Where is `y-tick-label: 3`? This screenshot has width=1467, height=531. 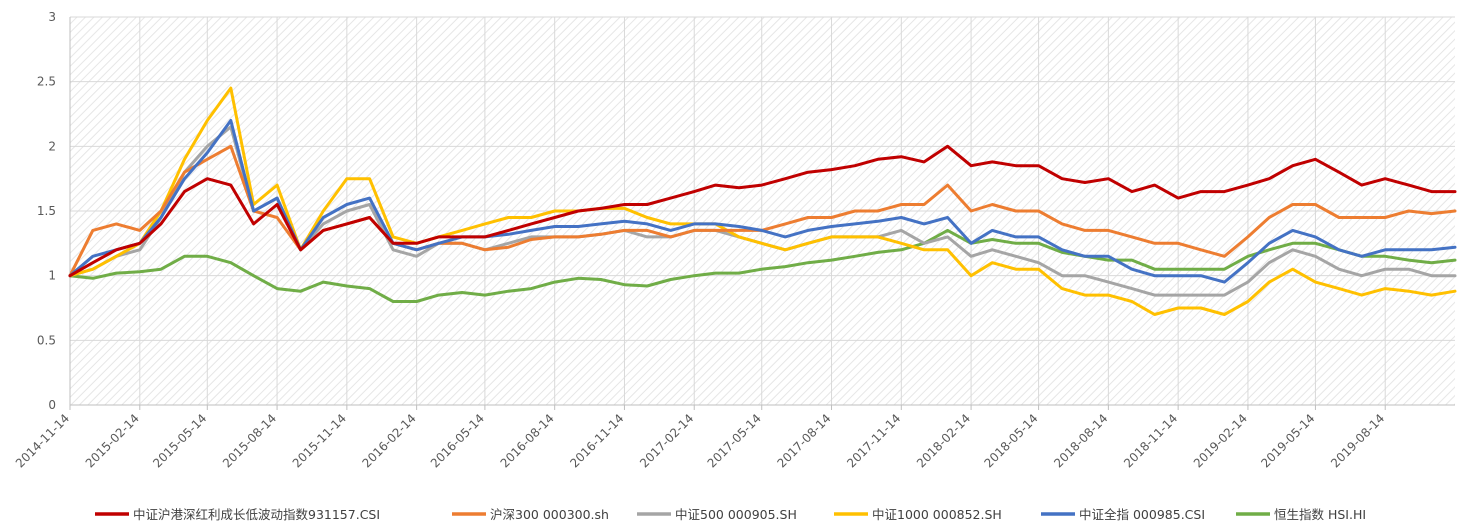
y-tick-label: 3 is located at coordinates (52, 17).